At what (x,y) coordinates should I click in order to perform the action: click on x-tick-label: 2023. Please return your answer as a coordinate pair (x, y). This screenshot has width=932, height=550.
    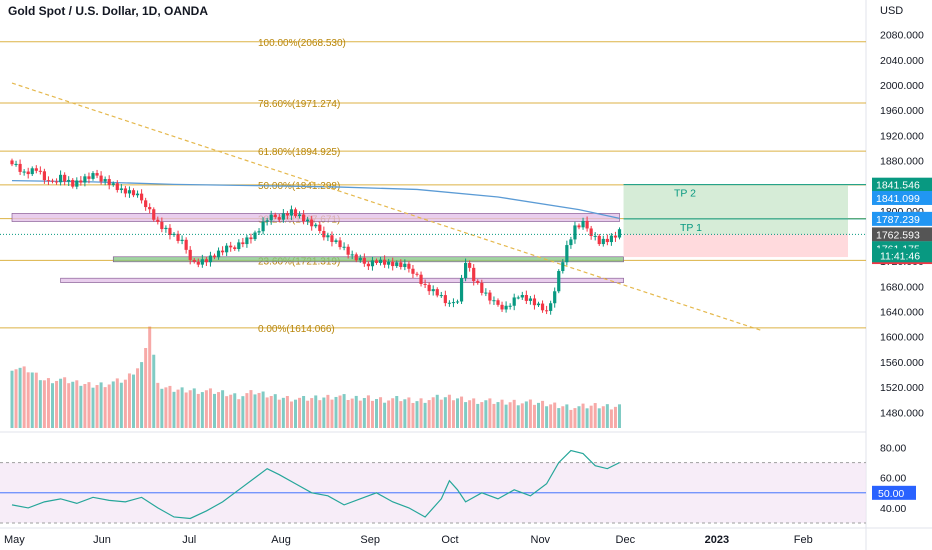
    Looking at the image, I should click on (717, 540).